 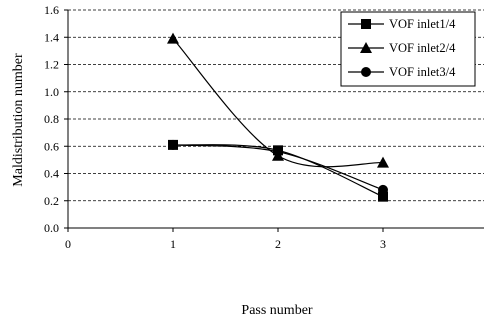 What do you see at coordinates (278, 244) in the screenshot?
I see `x-tick-label: 2` at bounding box center [278, 244].